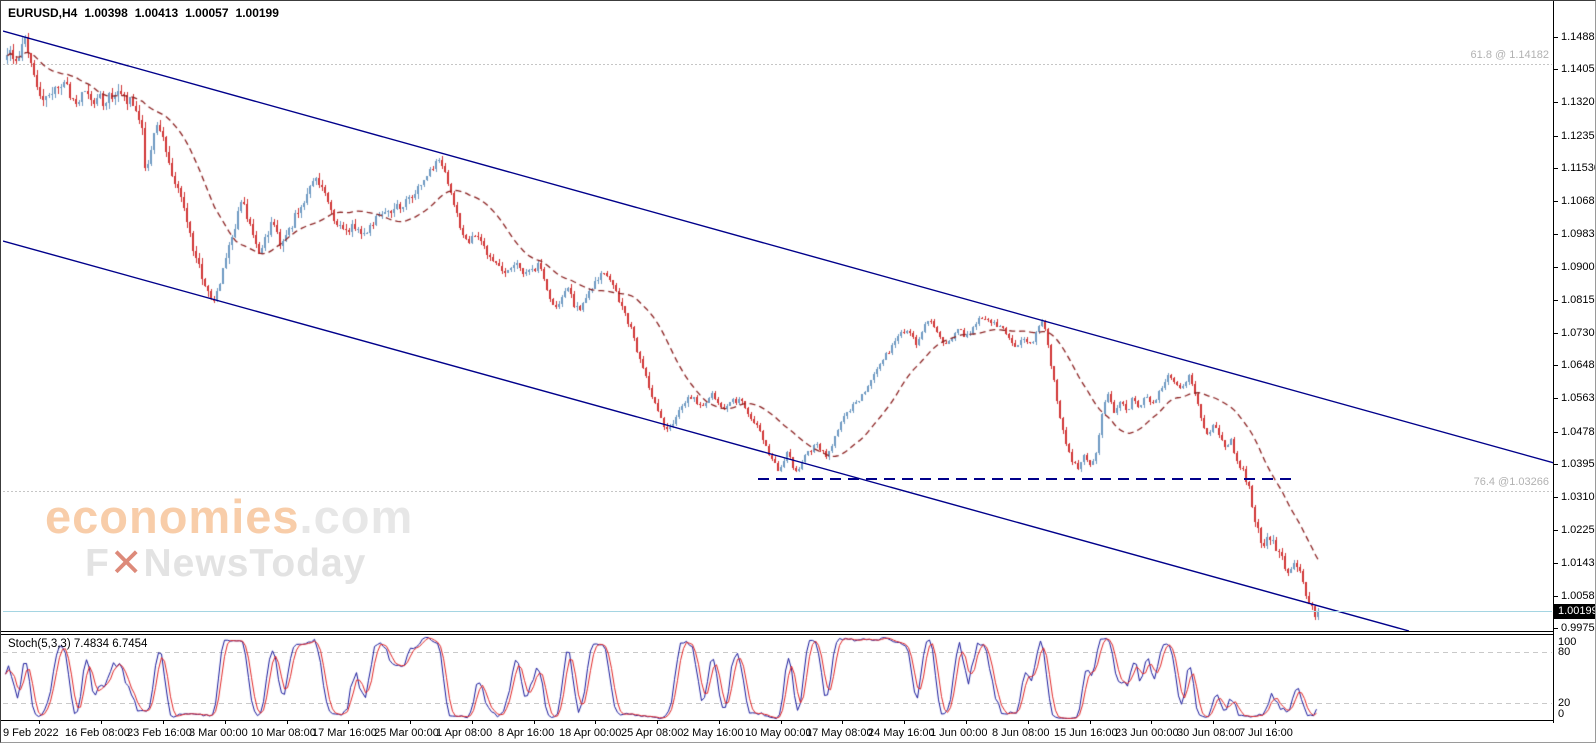 The width and height of the screenshot is (1596, 743). Describe the element at coordinates (1025, 479) in the screenshot. I see `support-dashed-line` at that location.